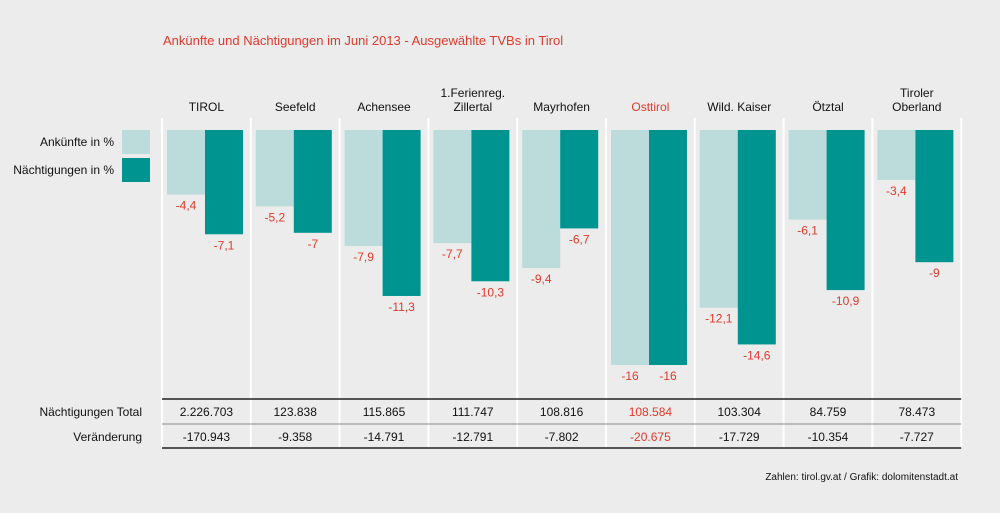 The image size is (1000, 513). What do you see at coordinates (650, 437) in the screenshot?
I see `table-cell-change: -20.675` at bounding box center [650, 437].